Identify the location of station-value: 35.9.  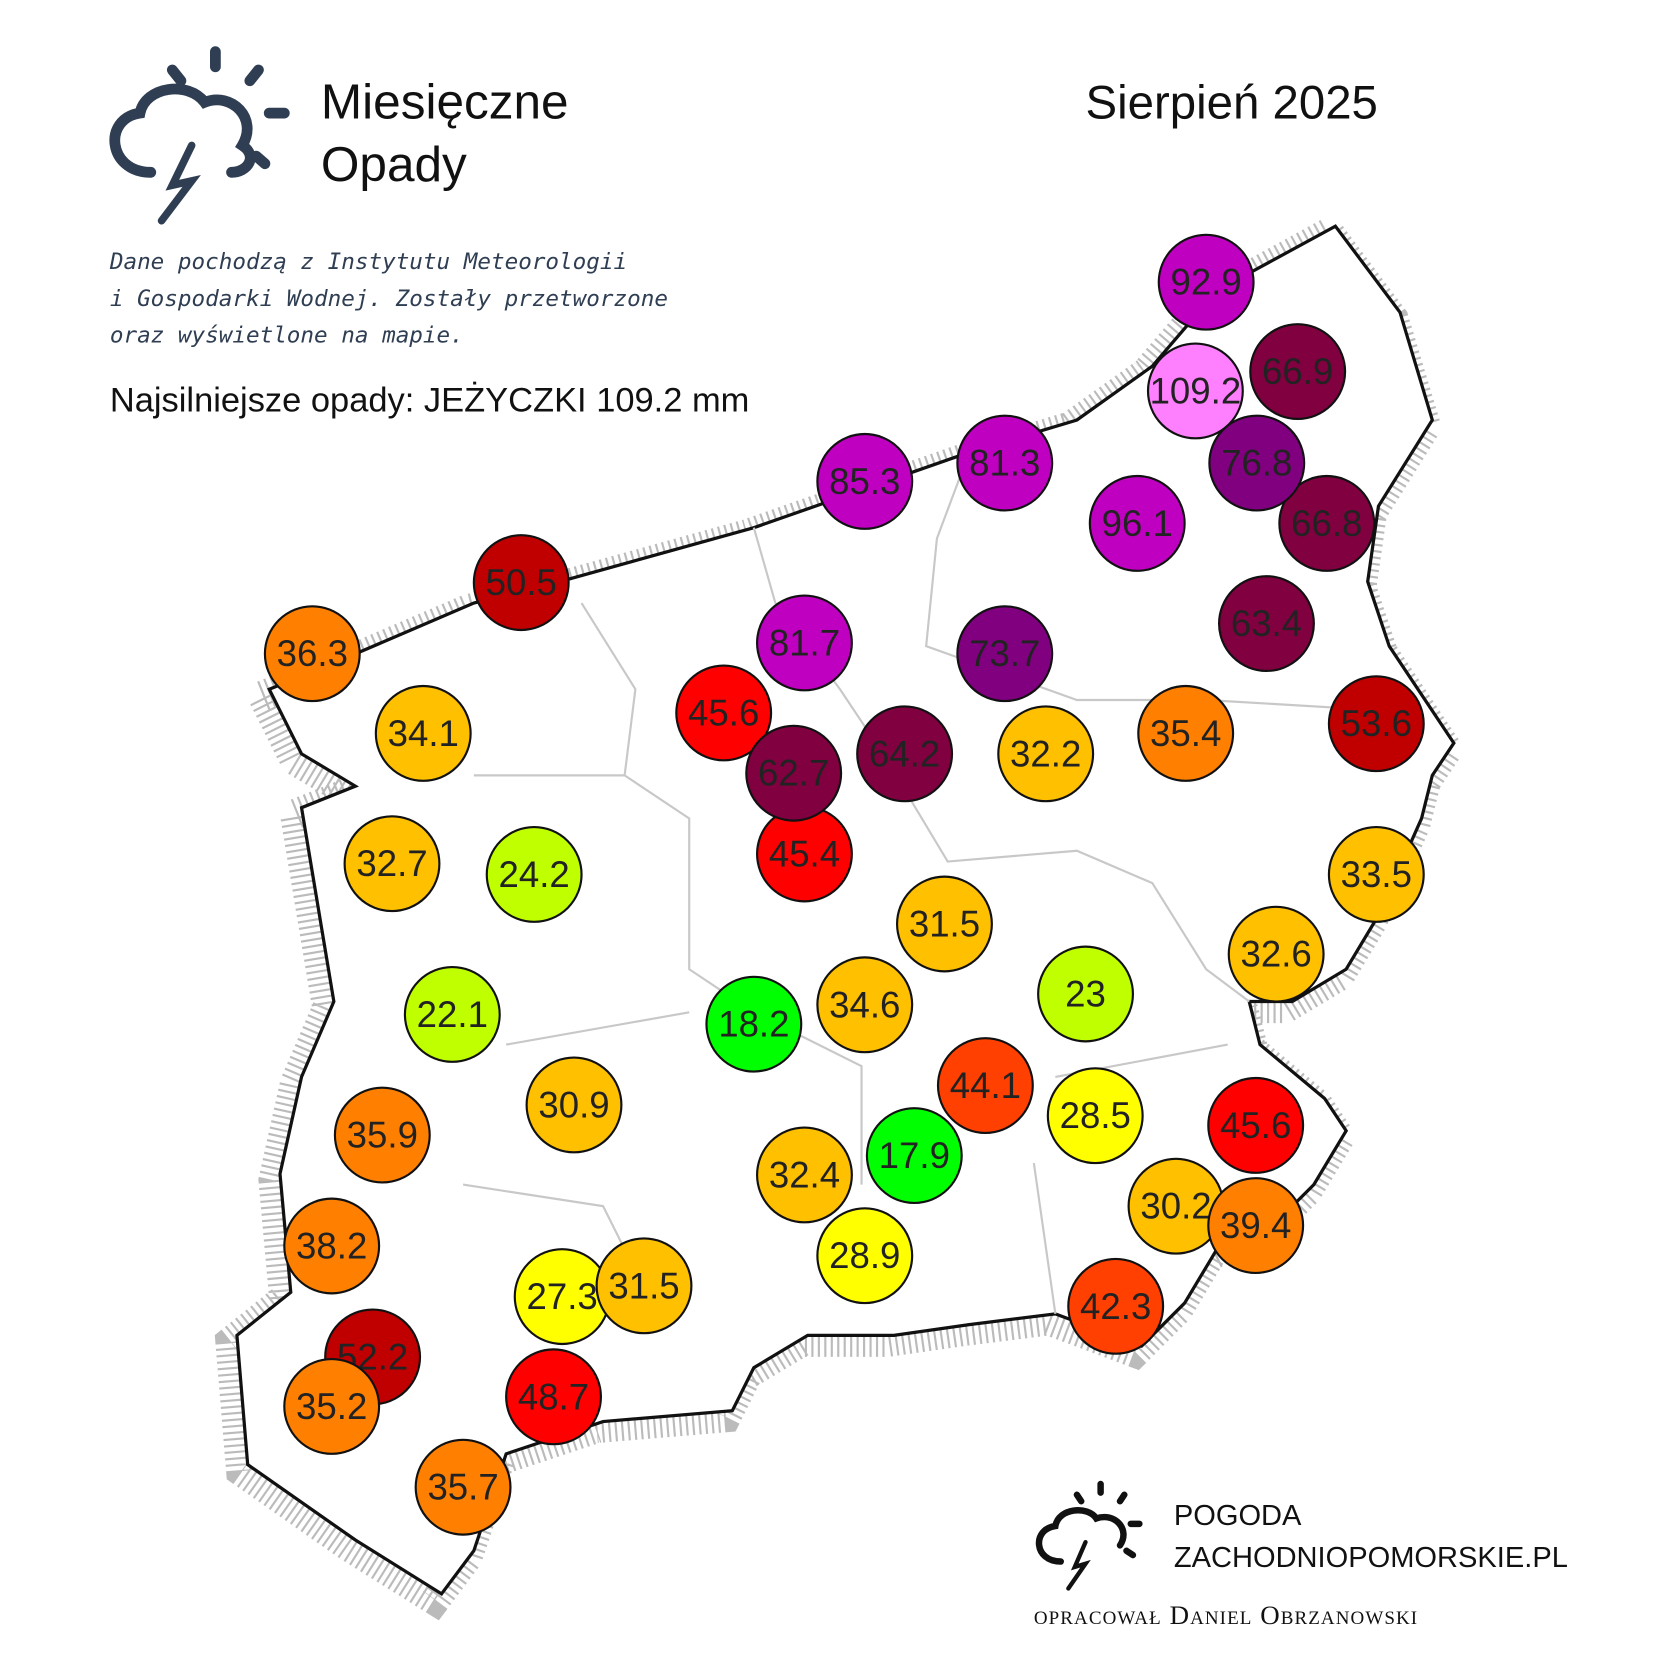
(382, 1135).